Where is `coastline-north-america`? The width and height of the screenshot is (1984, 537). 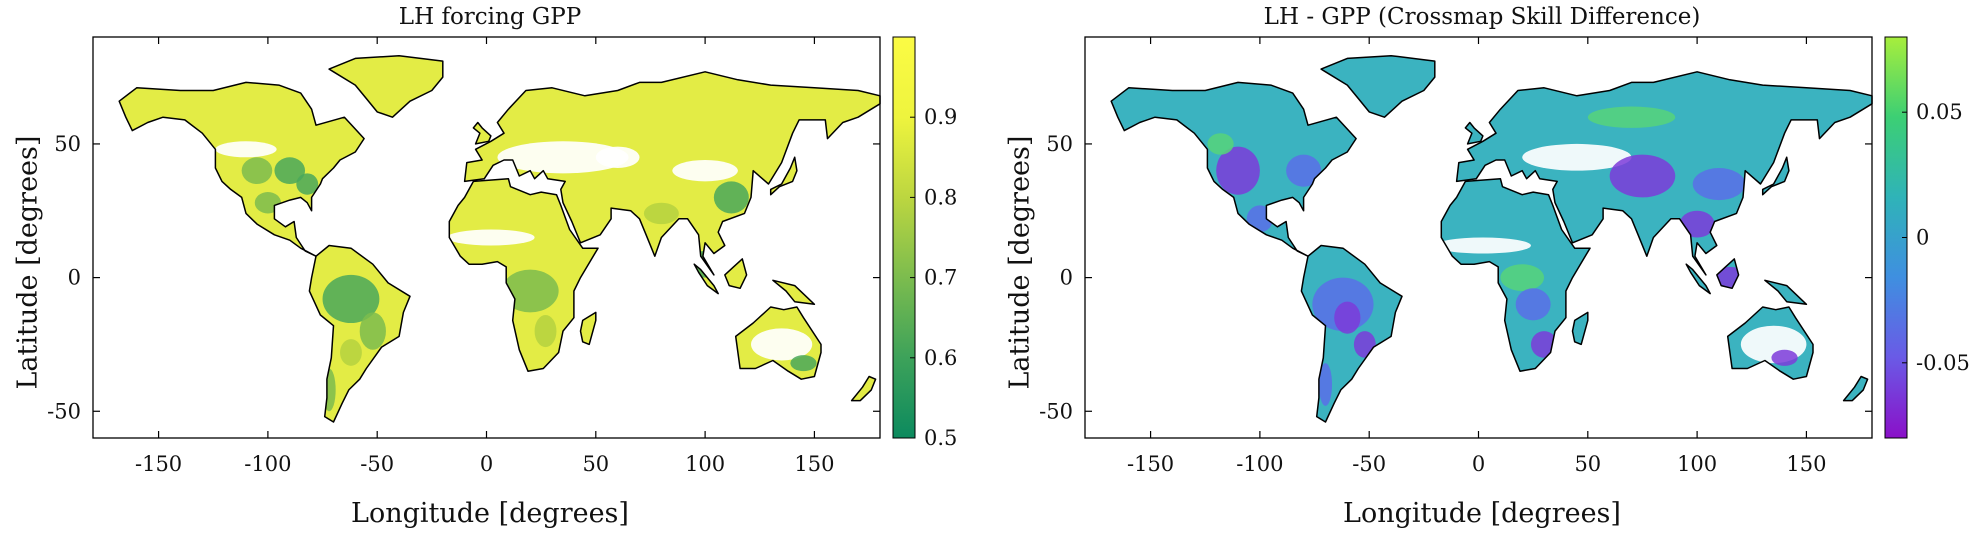 coastline-north-america is located at coordinates (241, 169).